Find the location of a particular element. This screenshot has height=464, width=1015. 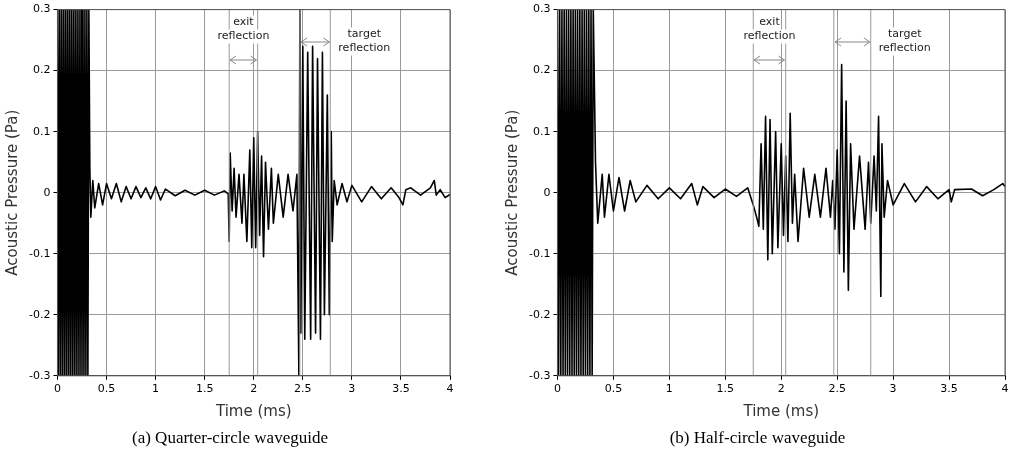

text: (b) Half-circle waveguide is located at coordinates (757, 438).